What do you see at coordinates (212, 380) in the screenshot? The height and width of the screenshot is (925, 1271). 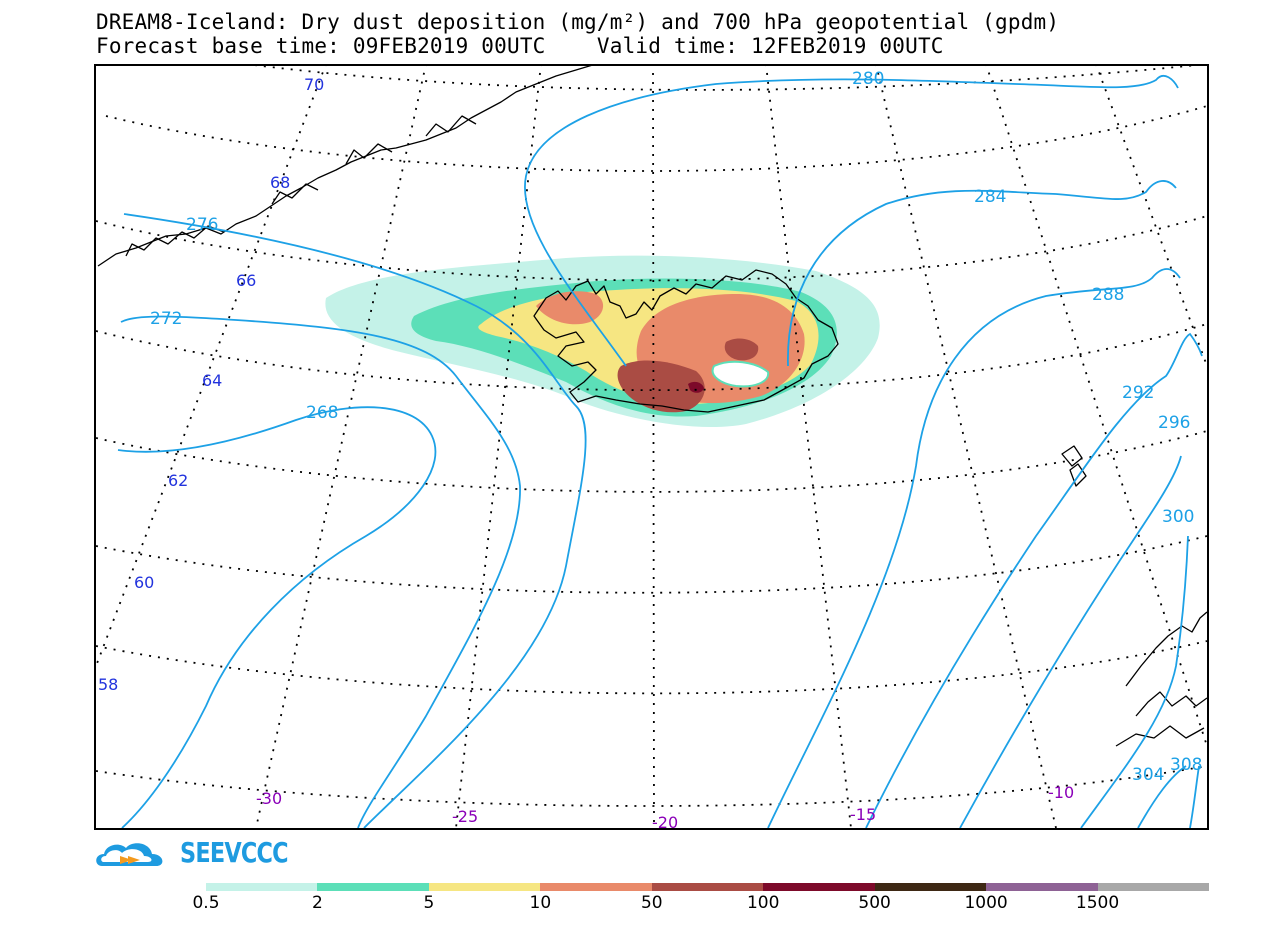 I see `lat-label-64: 64` at bounding box center [212, 380].